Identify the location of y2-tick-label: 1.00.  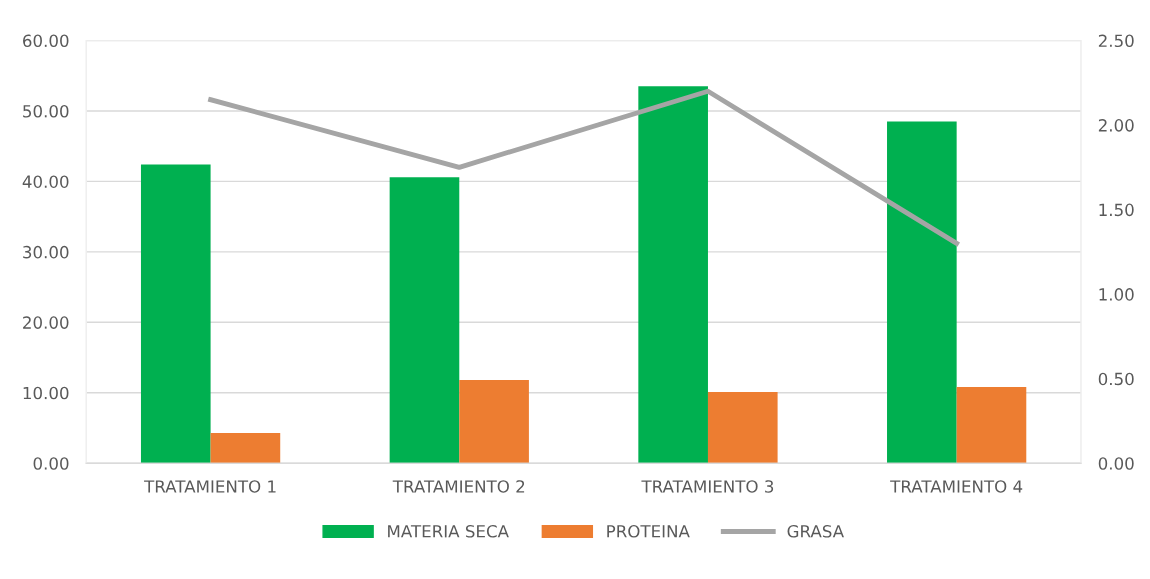
(1116, 294).